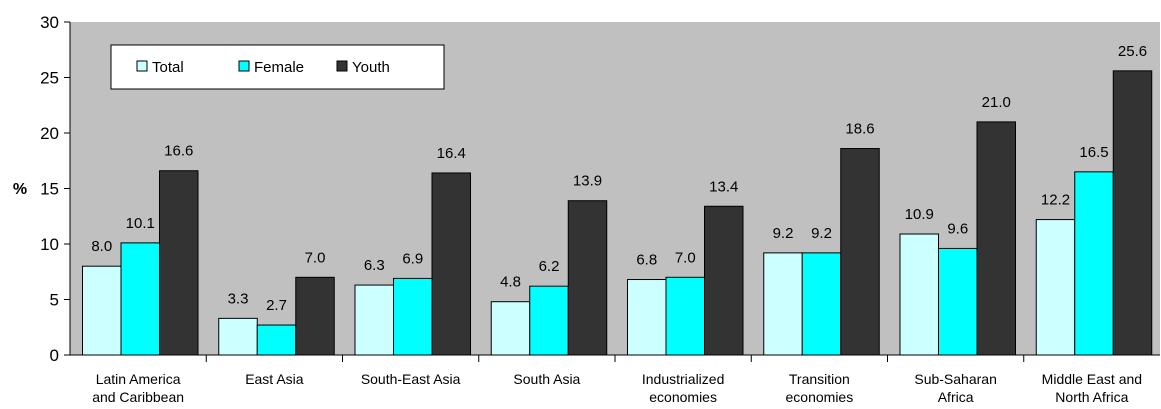 The height and width of the screenshot is (409, 1161). Describe the element at coordinates (919, 214) in the screenshot. I see `data-label-total-6: 10.9` at that location.